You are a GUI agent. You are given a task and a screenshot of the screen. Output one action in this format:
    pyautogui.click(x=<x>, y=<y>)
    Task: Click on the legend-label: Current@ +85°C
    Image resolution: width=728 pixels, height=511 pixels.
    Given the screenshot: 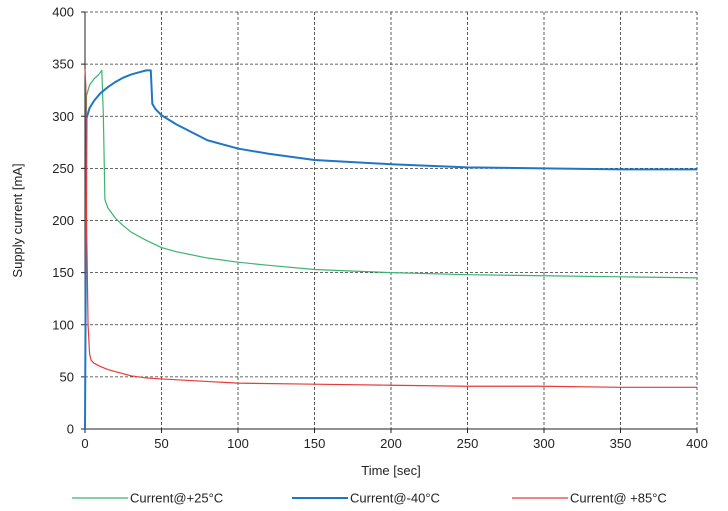 What is the action you would take?
    pyautogui.click(x=618, y=498)
    